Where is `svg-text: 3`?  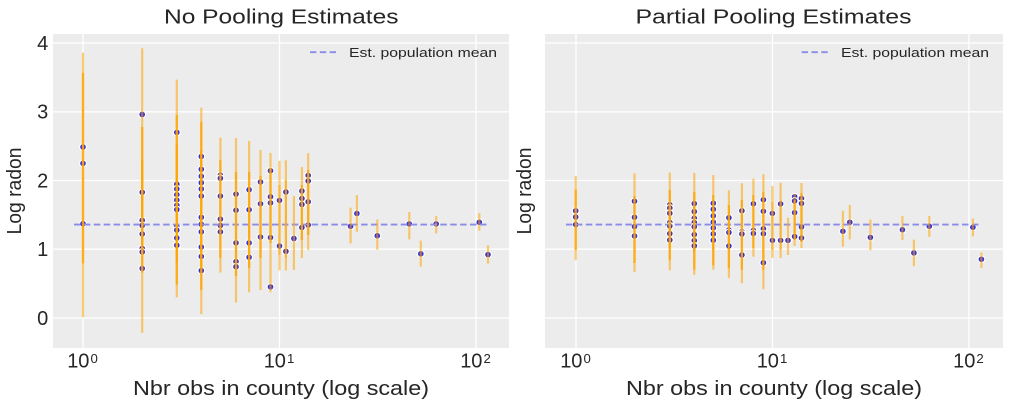 svg-text: 3 is located at coordinates (42, 113).